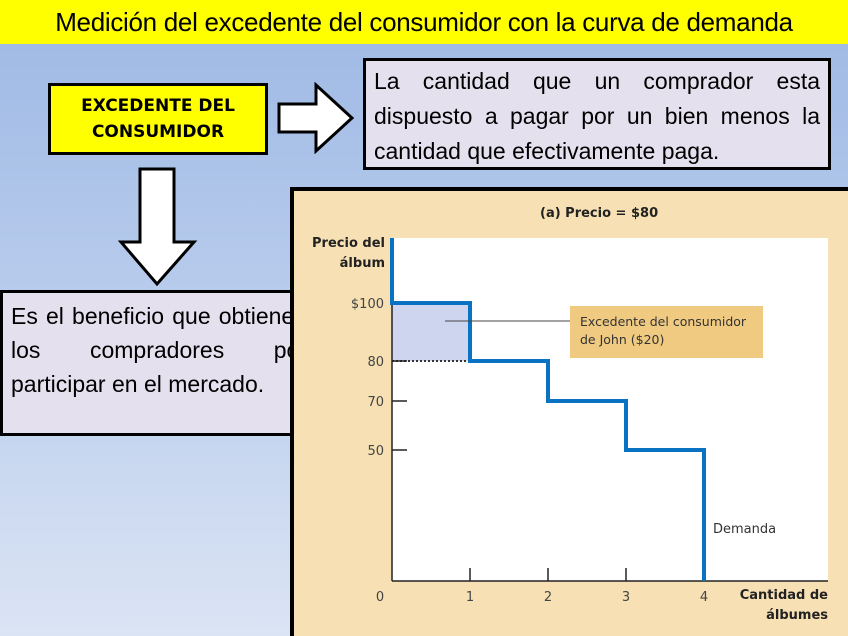 The image size is (848, 636). I want to click on y-tick-label: 70, so click(375, 402).